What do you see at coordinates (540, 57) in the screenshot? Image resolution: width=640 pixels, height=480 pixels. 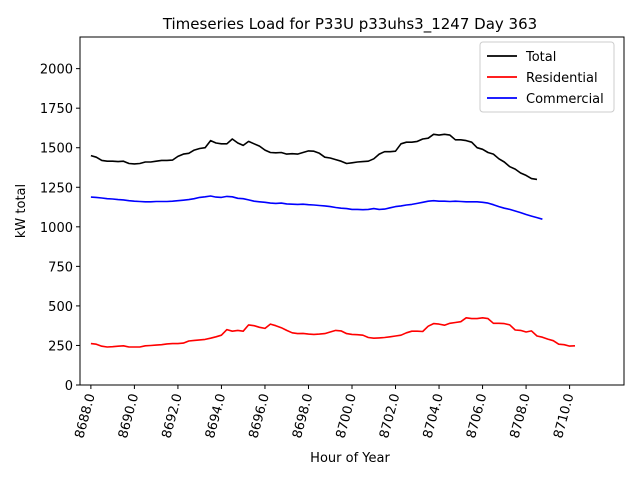 I see `legend-label-total: Total` at bounding box center [540, 57].